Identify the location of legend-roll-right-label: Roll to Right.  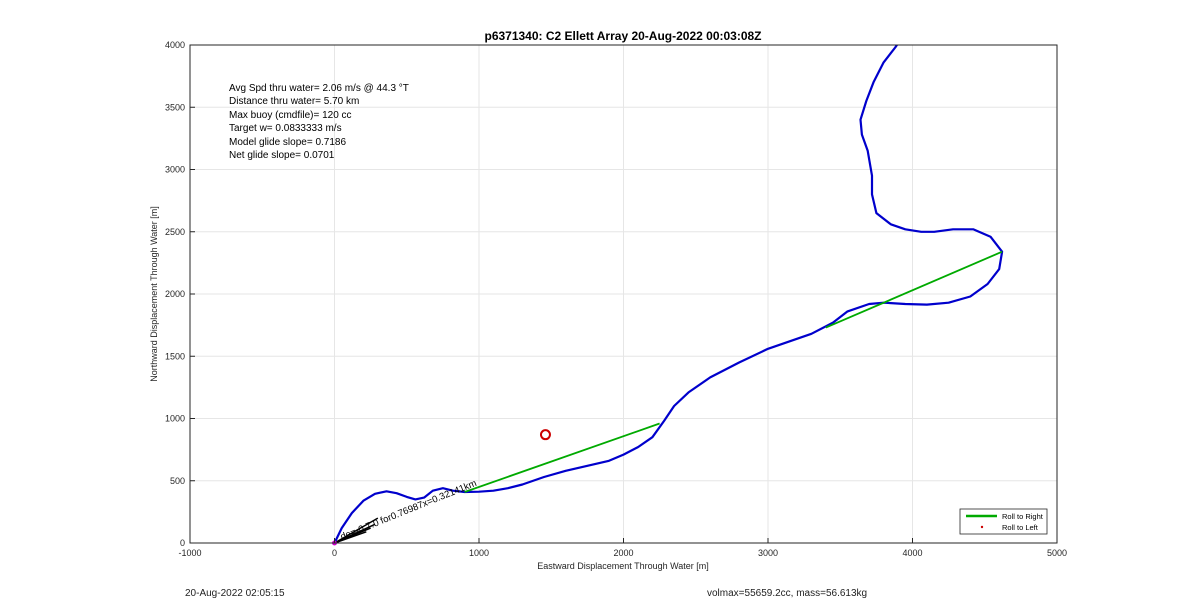
(1023, 516).